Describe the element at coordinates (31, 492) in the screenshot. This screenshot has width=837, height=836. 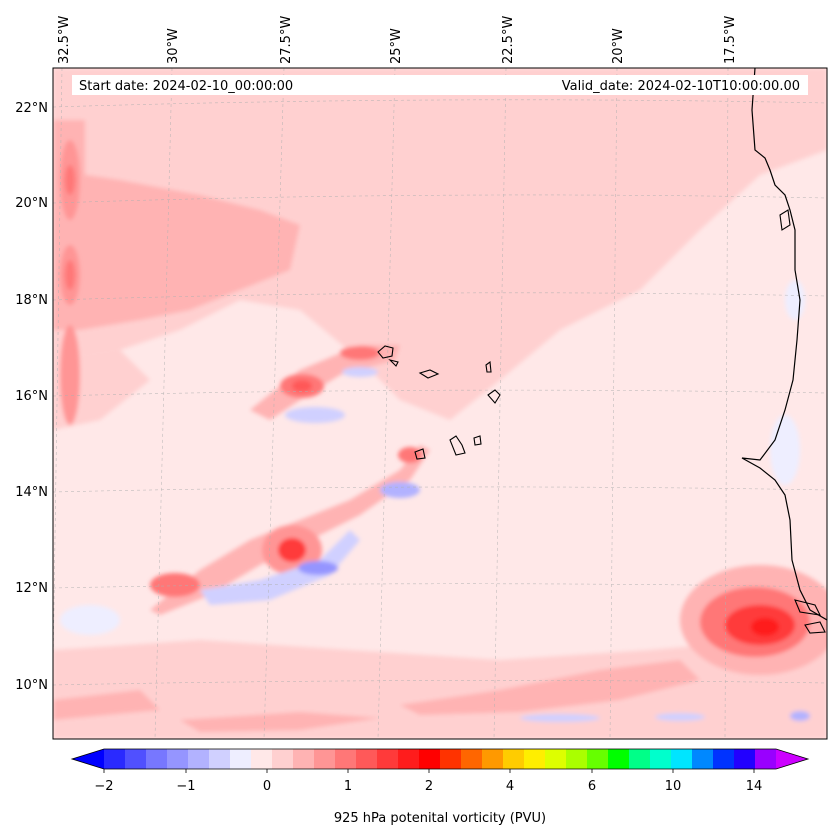
I see `lat-label: 14°N` at that location.